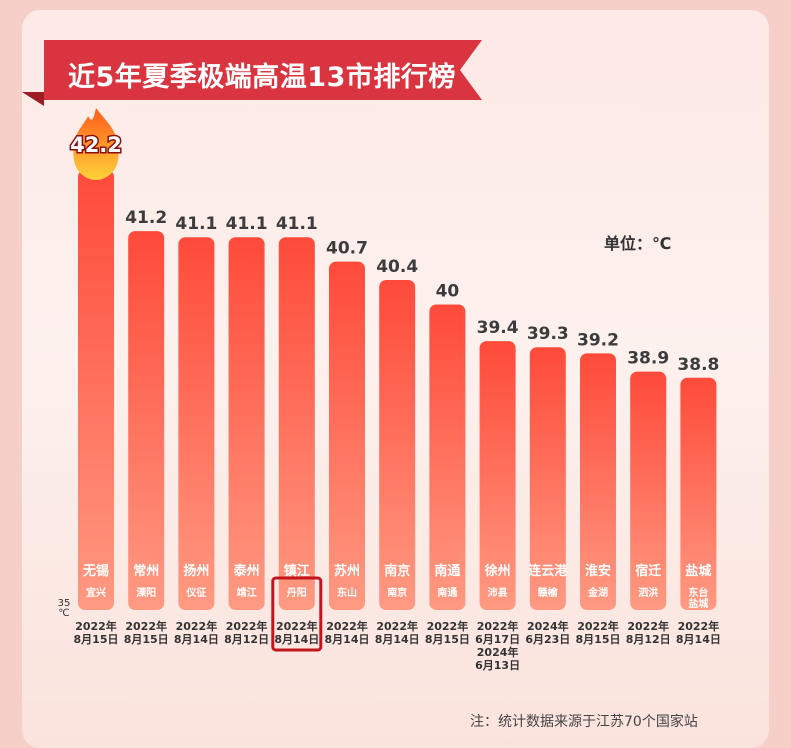  Describe the element at coordinates (497, 571) in the screenshot. I see `city-label: 徐州` at that location.